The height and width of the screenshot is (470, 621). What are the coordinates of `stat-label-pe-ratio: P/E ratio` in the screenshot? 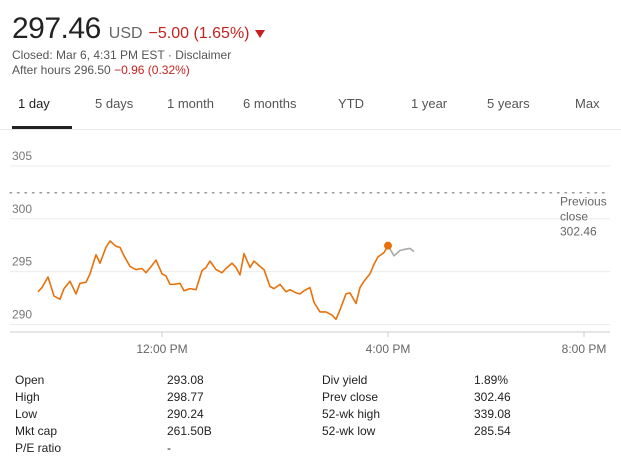 It's located at (38, 448).